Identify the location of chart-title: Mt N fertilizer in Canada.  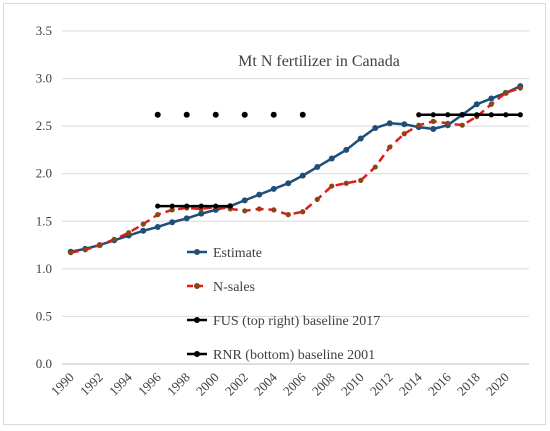
(319, 61).